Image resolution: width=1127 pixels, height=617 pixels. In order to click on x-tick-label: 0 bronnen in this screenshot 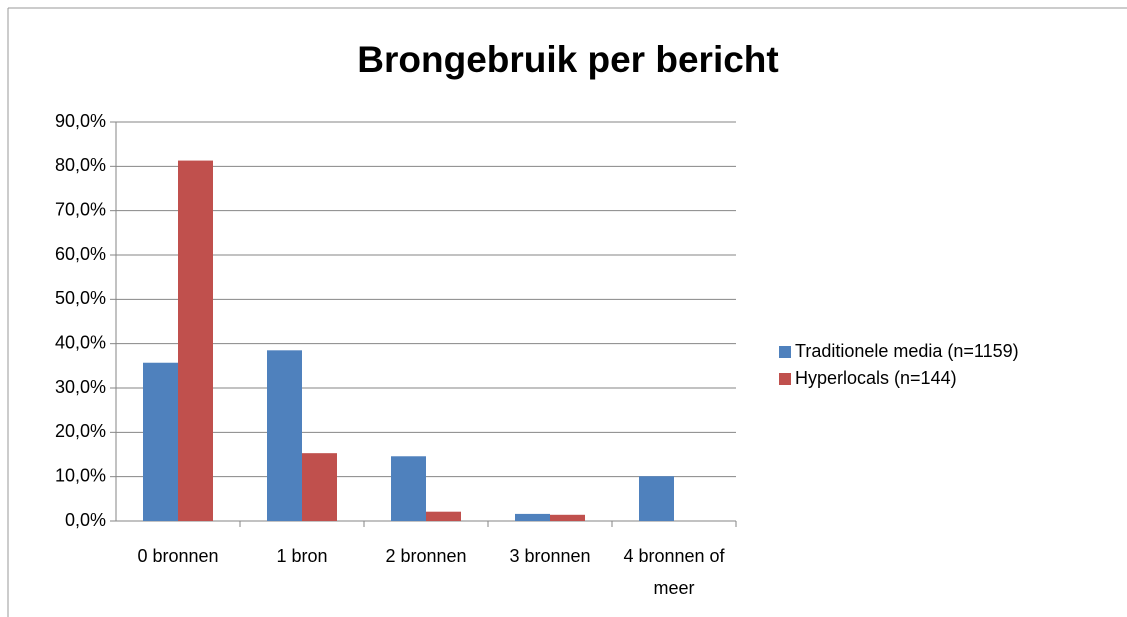, I will do `click(178, 556)`.